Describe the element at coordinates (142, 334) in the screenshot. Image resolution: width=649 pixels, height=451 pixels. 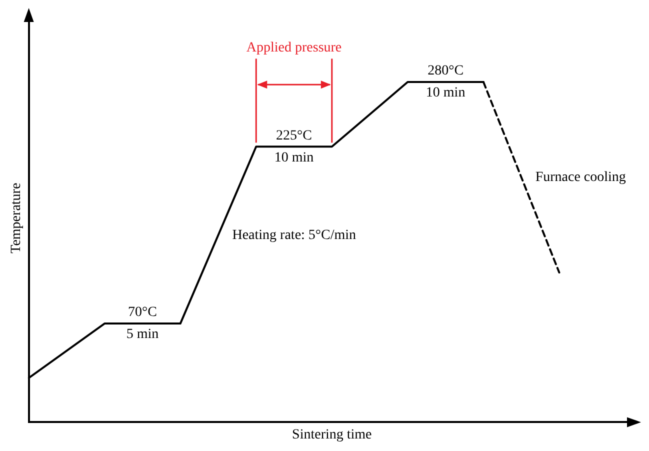
I see `annotation: 5 min` at that location.